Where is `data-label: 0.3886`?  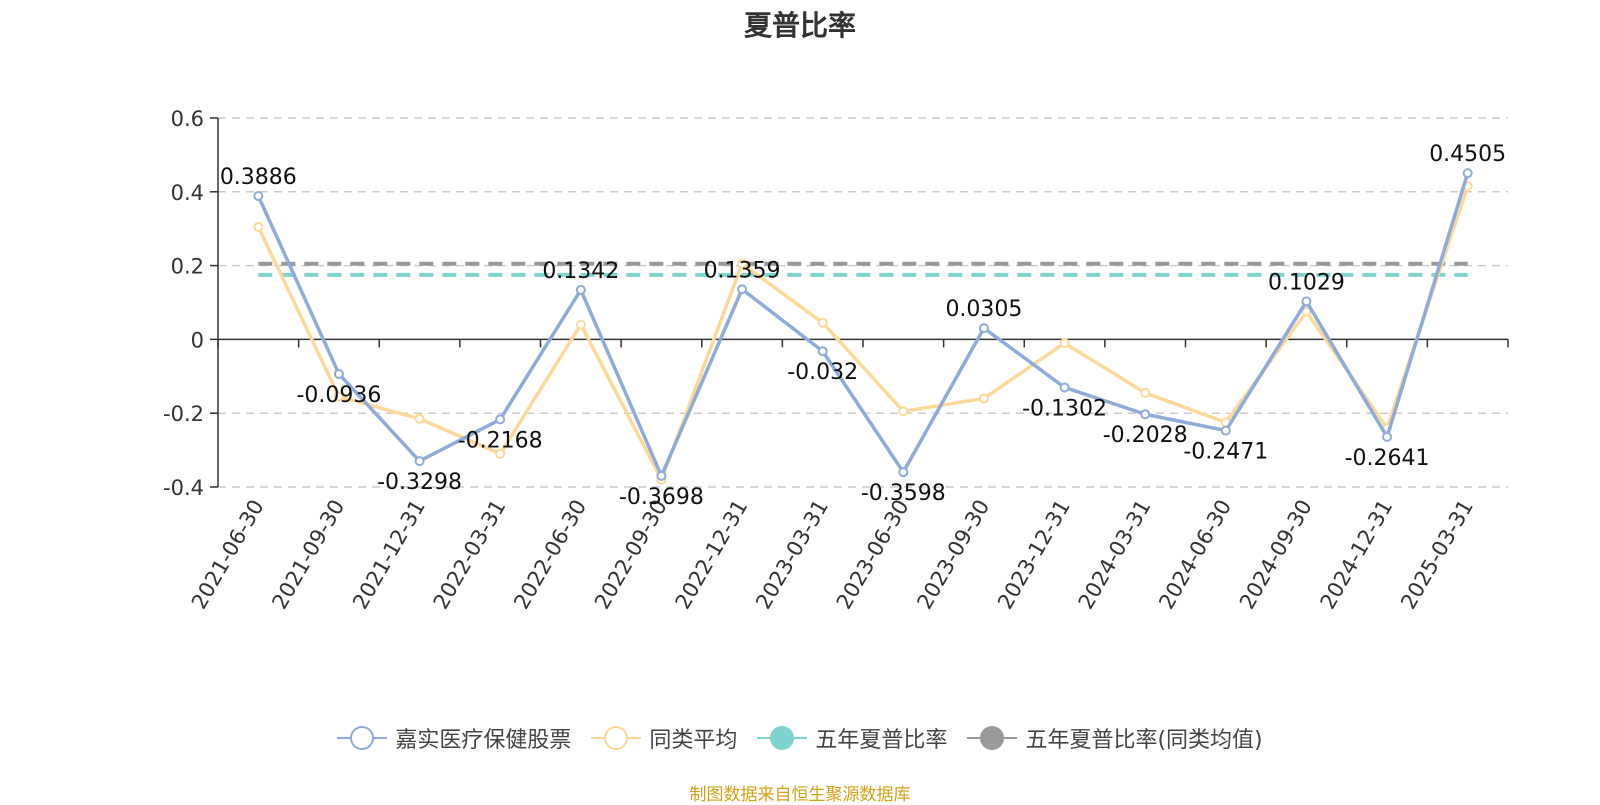
data-label: 0.3886 is located at coordinates (258, 177).